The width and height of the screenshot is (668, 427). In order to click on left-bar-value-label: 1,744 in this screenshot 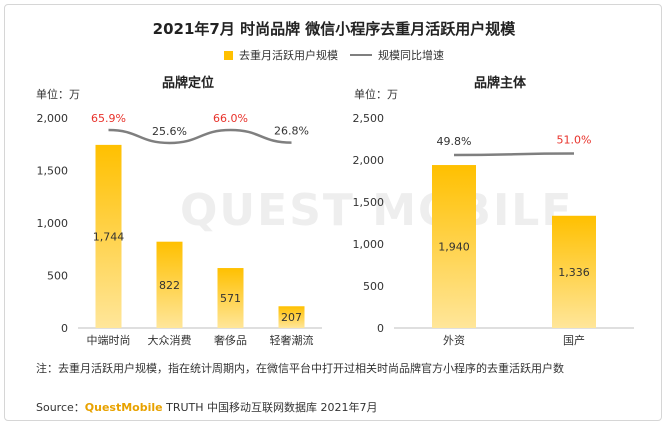, I will do `click(109, 236)`.